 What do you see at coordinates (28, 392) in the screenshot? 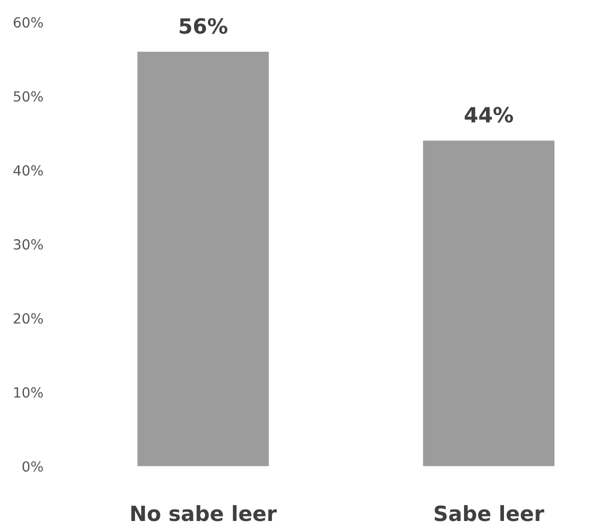
I see `y-tick-label: 10%` at bounding box center [28, 392].